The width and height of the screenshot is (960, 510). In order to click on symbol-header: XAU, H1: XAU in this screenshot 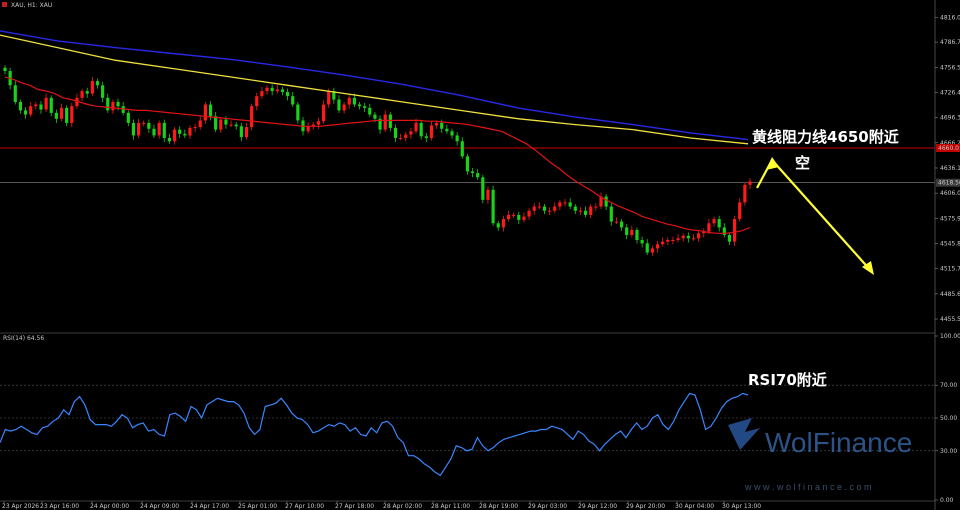, I will do `click(31, 5)`.